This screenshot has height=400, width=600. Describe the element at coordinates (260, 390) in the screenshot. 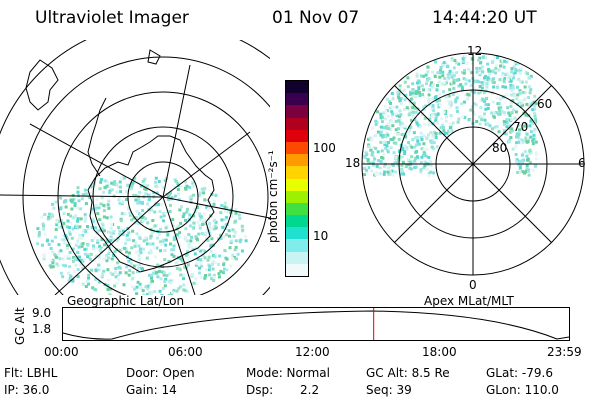

I see `dsp-label: Dsp:` at that location.